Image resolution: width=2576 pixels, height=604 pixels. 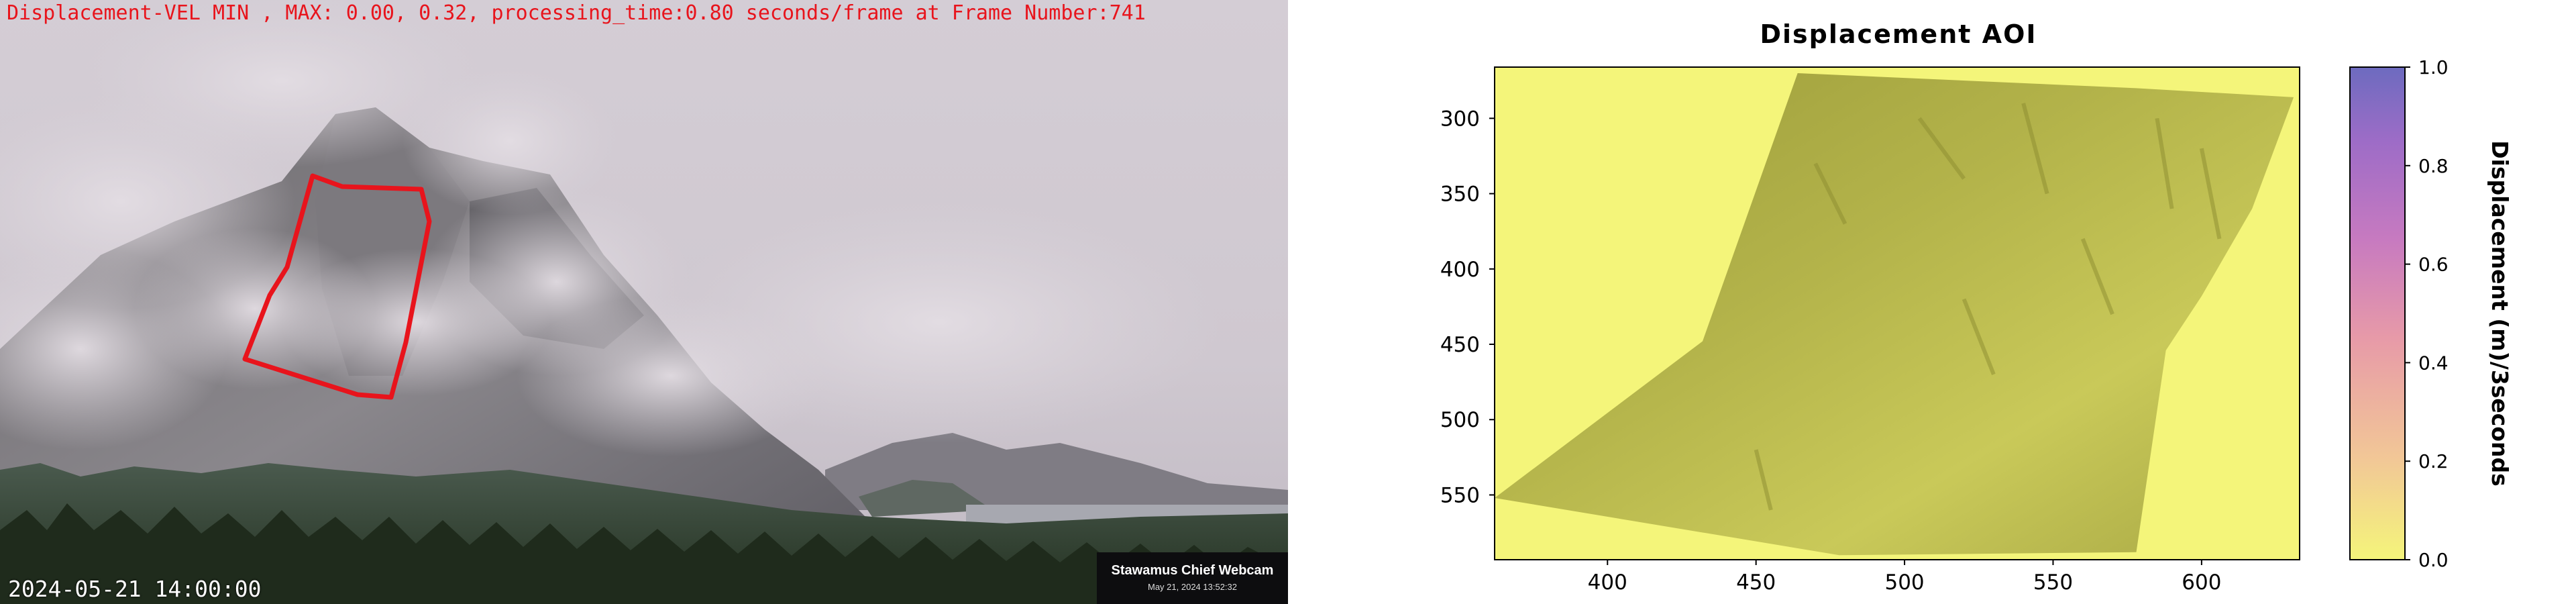 What do you see at coordinates (1192, 570) in the screenshot?
I see `webcam-badge-title: Stawamus Chief Webcam` at bounding box center [1192, 570].